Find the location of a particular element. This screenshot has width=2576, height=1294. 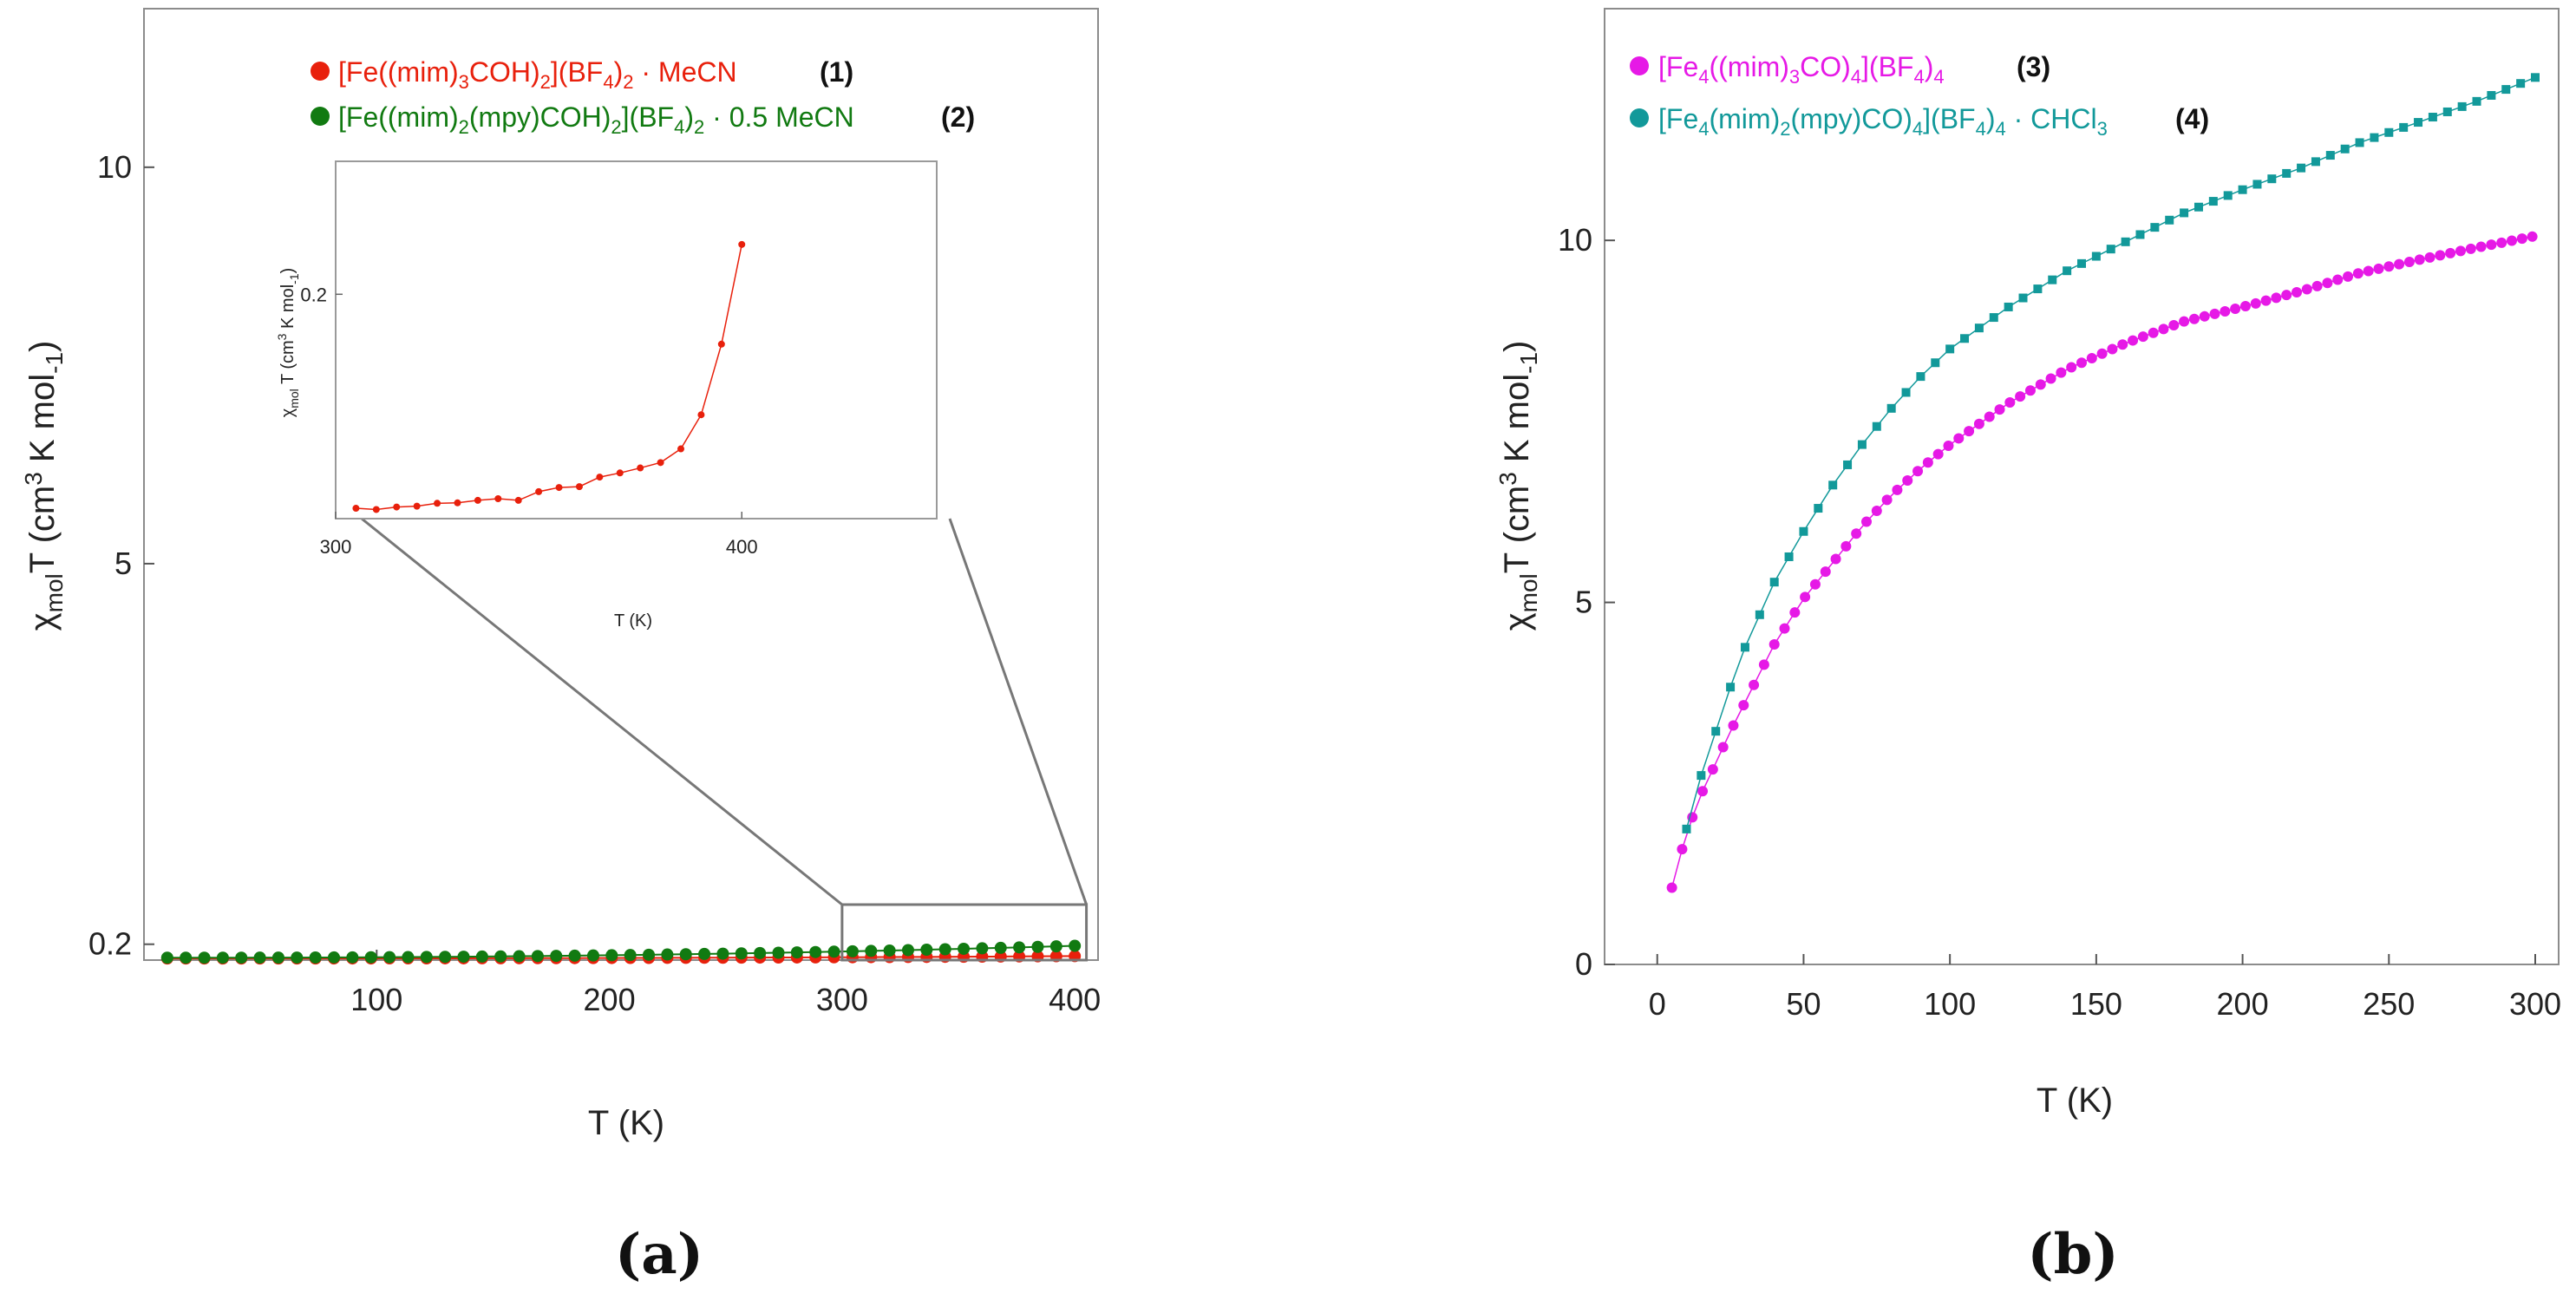

panel-label-b: (b) is located at coordinates (2072, 1254).